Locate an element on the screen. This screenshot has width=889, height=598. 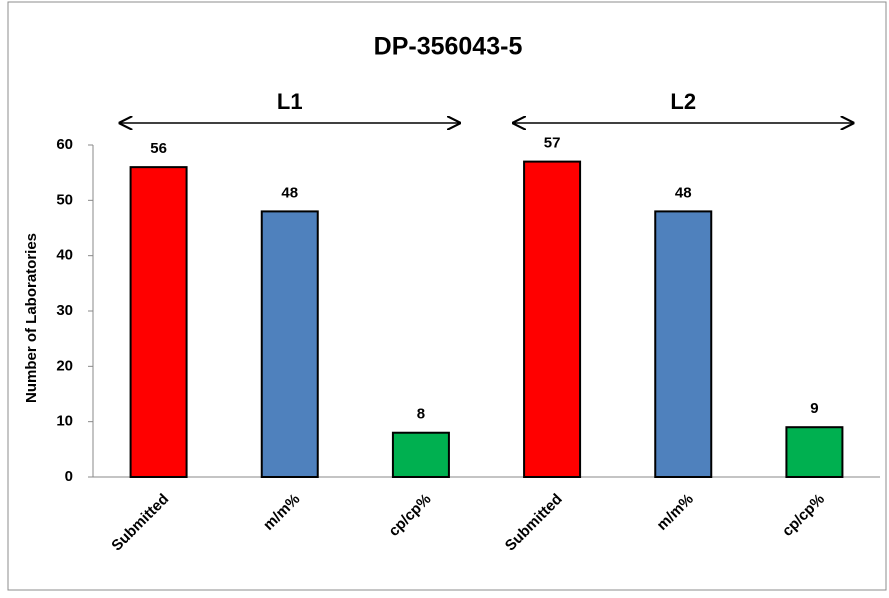
y-tick-label: 10 is located at coordinates (64, 421).